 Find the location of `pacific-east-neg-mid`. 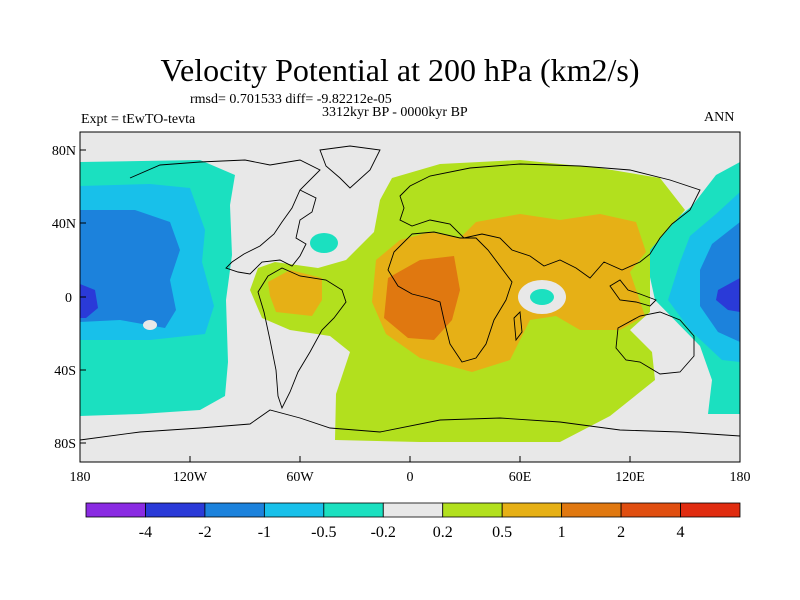

pacific-east-neg-mid is located at coordinates (720, 282).